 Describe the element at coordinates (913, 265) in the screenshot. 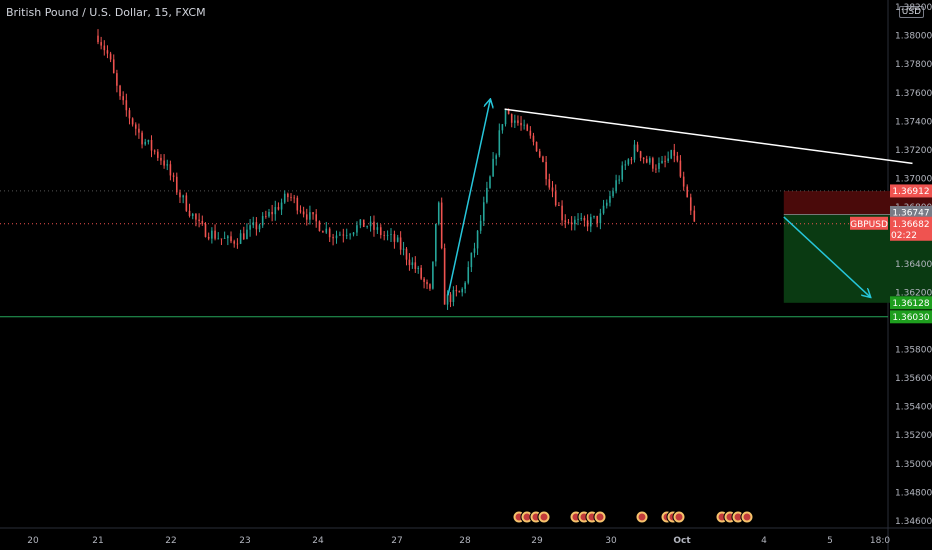

I see `y-tick-label: 1.36400` at that location.